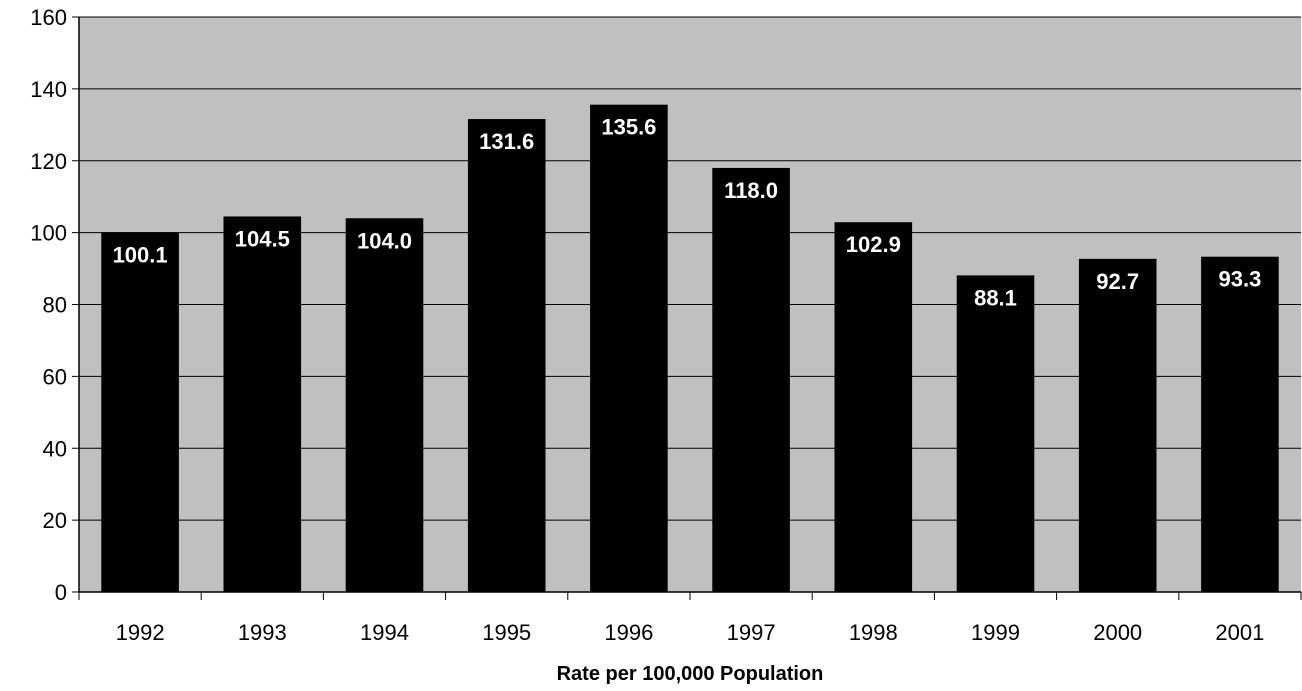 The image size is (1302, 691). Describe the element at coordinates (995, 632) in the screenshot. I see `x-tick-label-1999: 1999` at that location.